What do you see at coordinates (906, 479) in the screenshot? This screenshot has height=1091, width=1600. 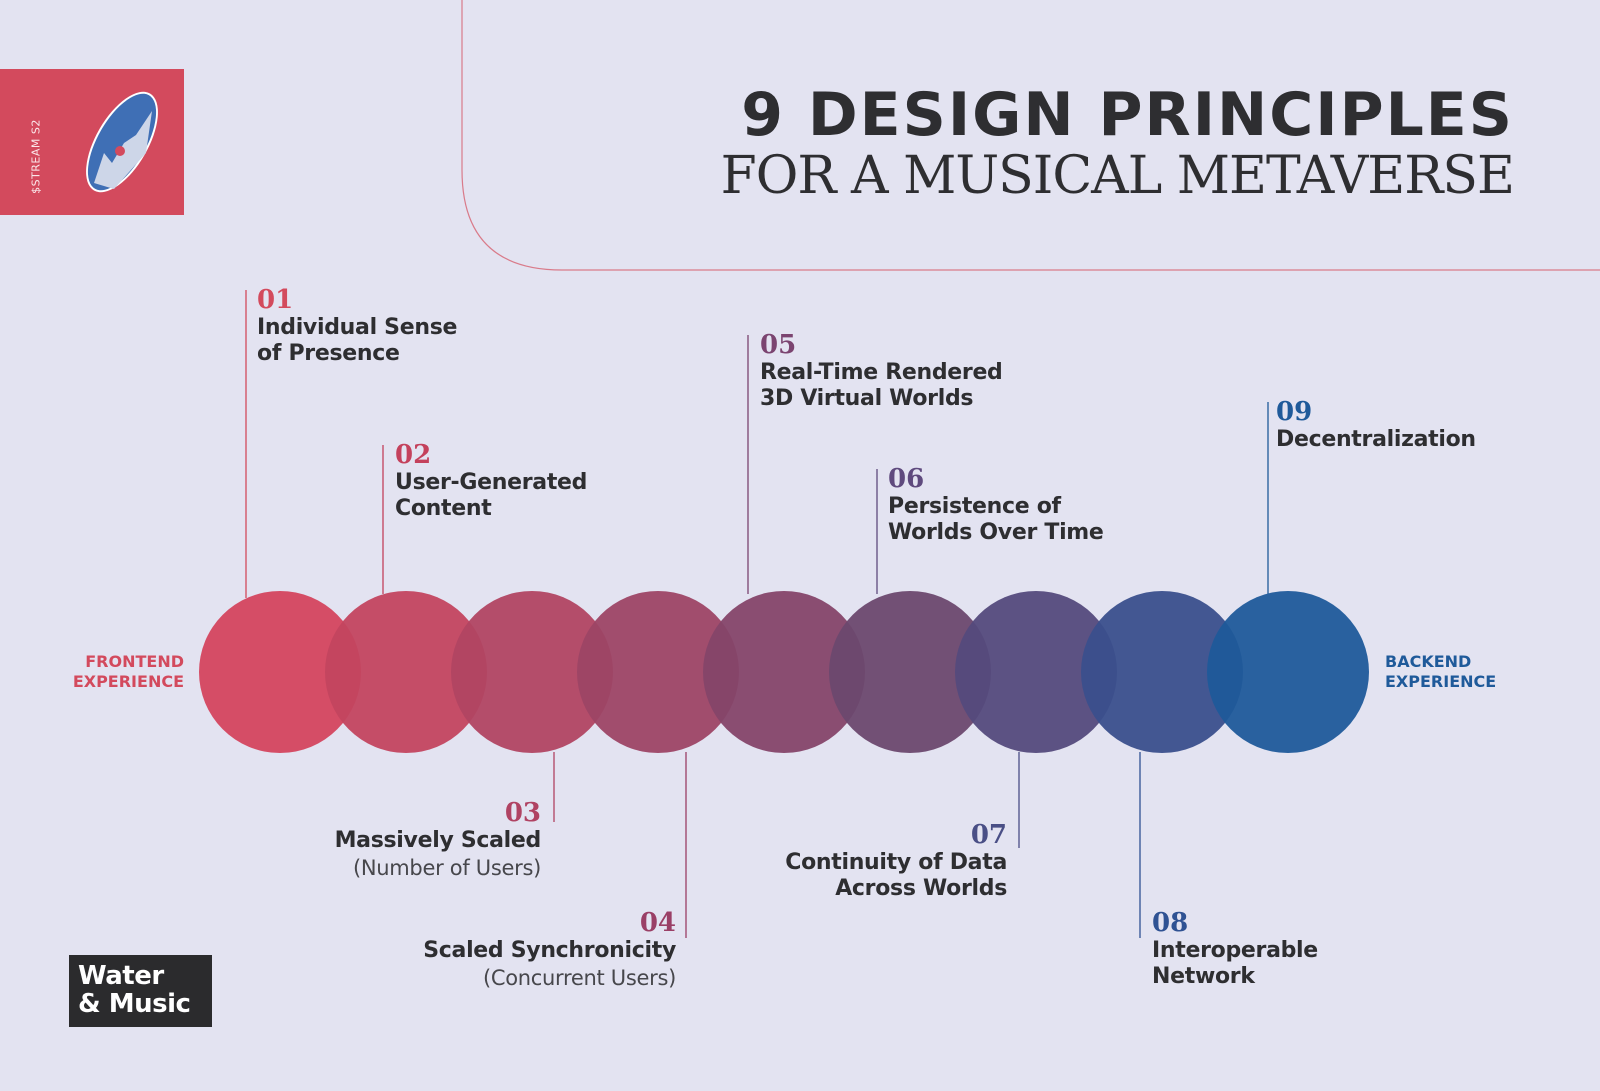 I see `principle-number: 06` at bounding box center [906, 479].